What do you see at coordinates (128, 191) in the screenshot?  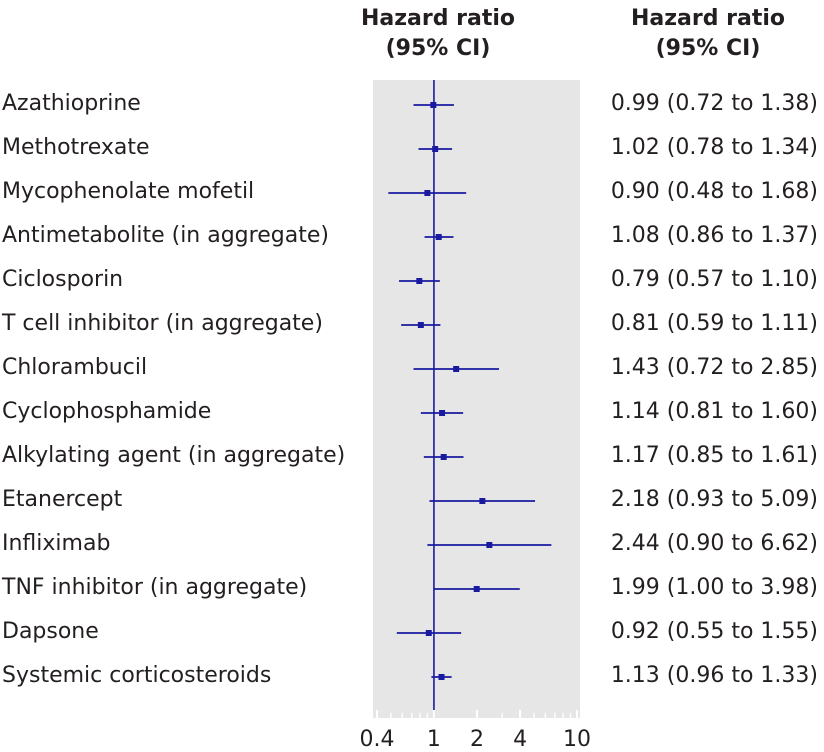 I see `row-label: Mycophenolate mofetil` at bounding box center [128, 191].